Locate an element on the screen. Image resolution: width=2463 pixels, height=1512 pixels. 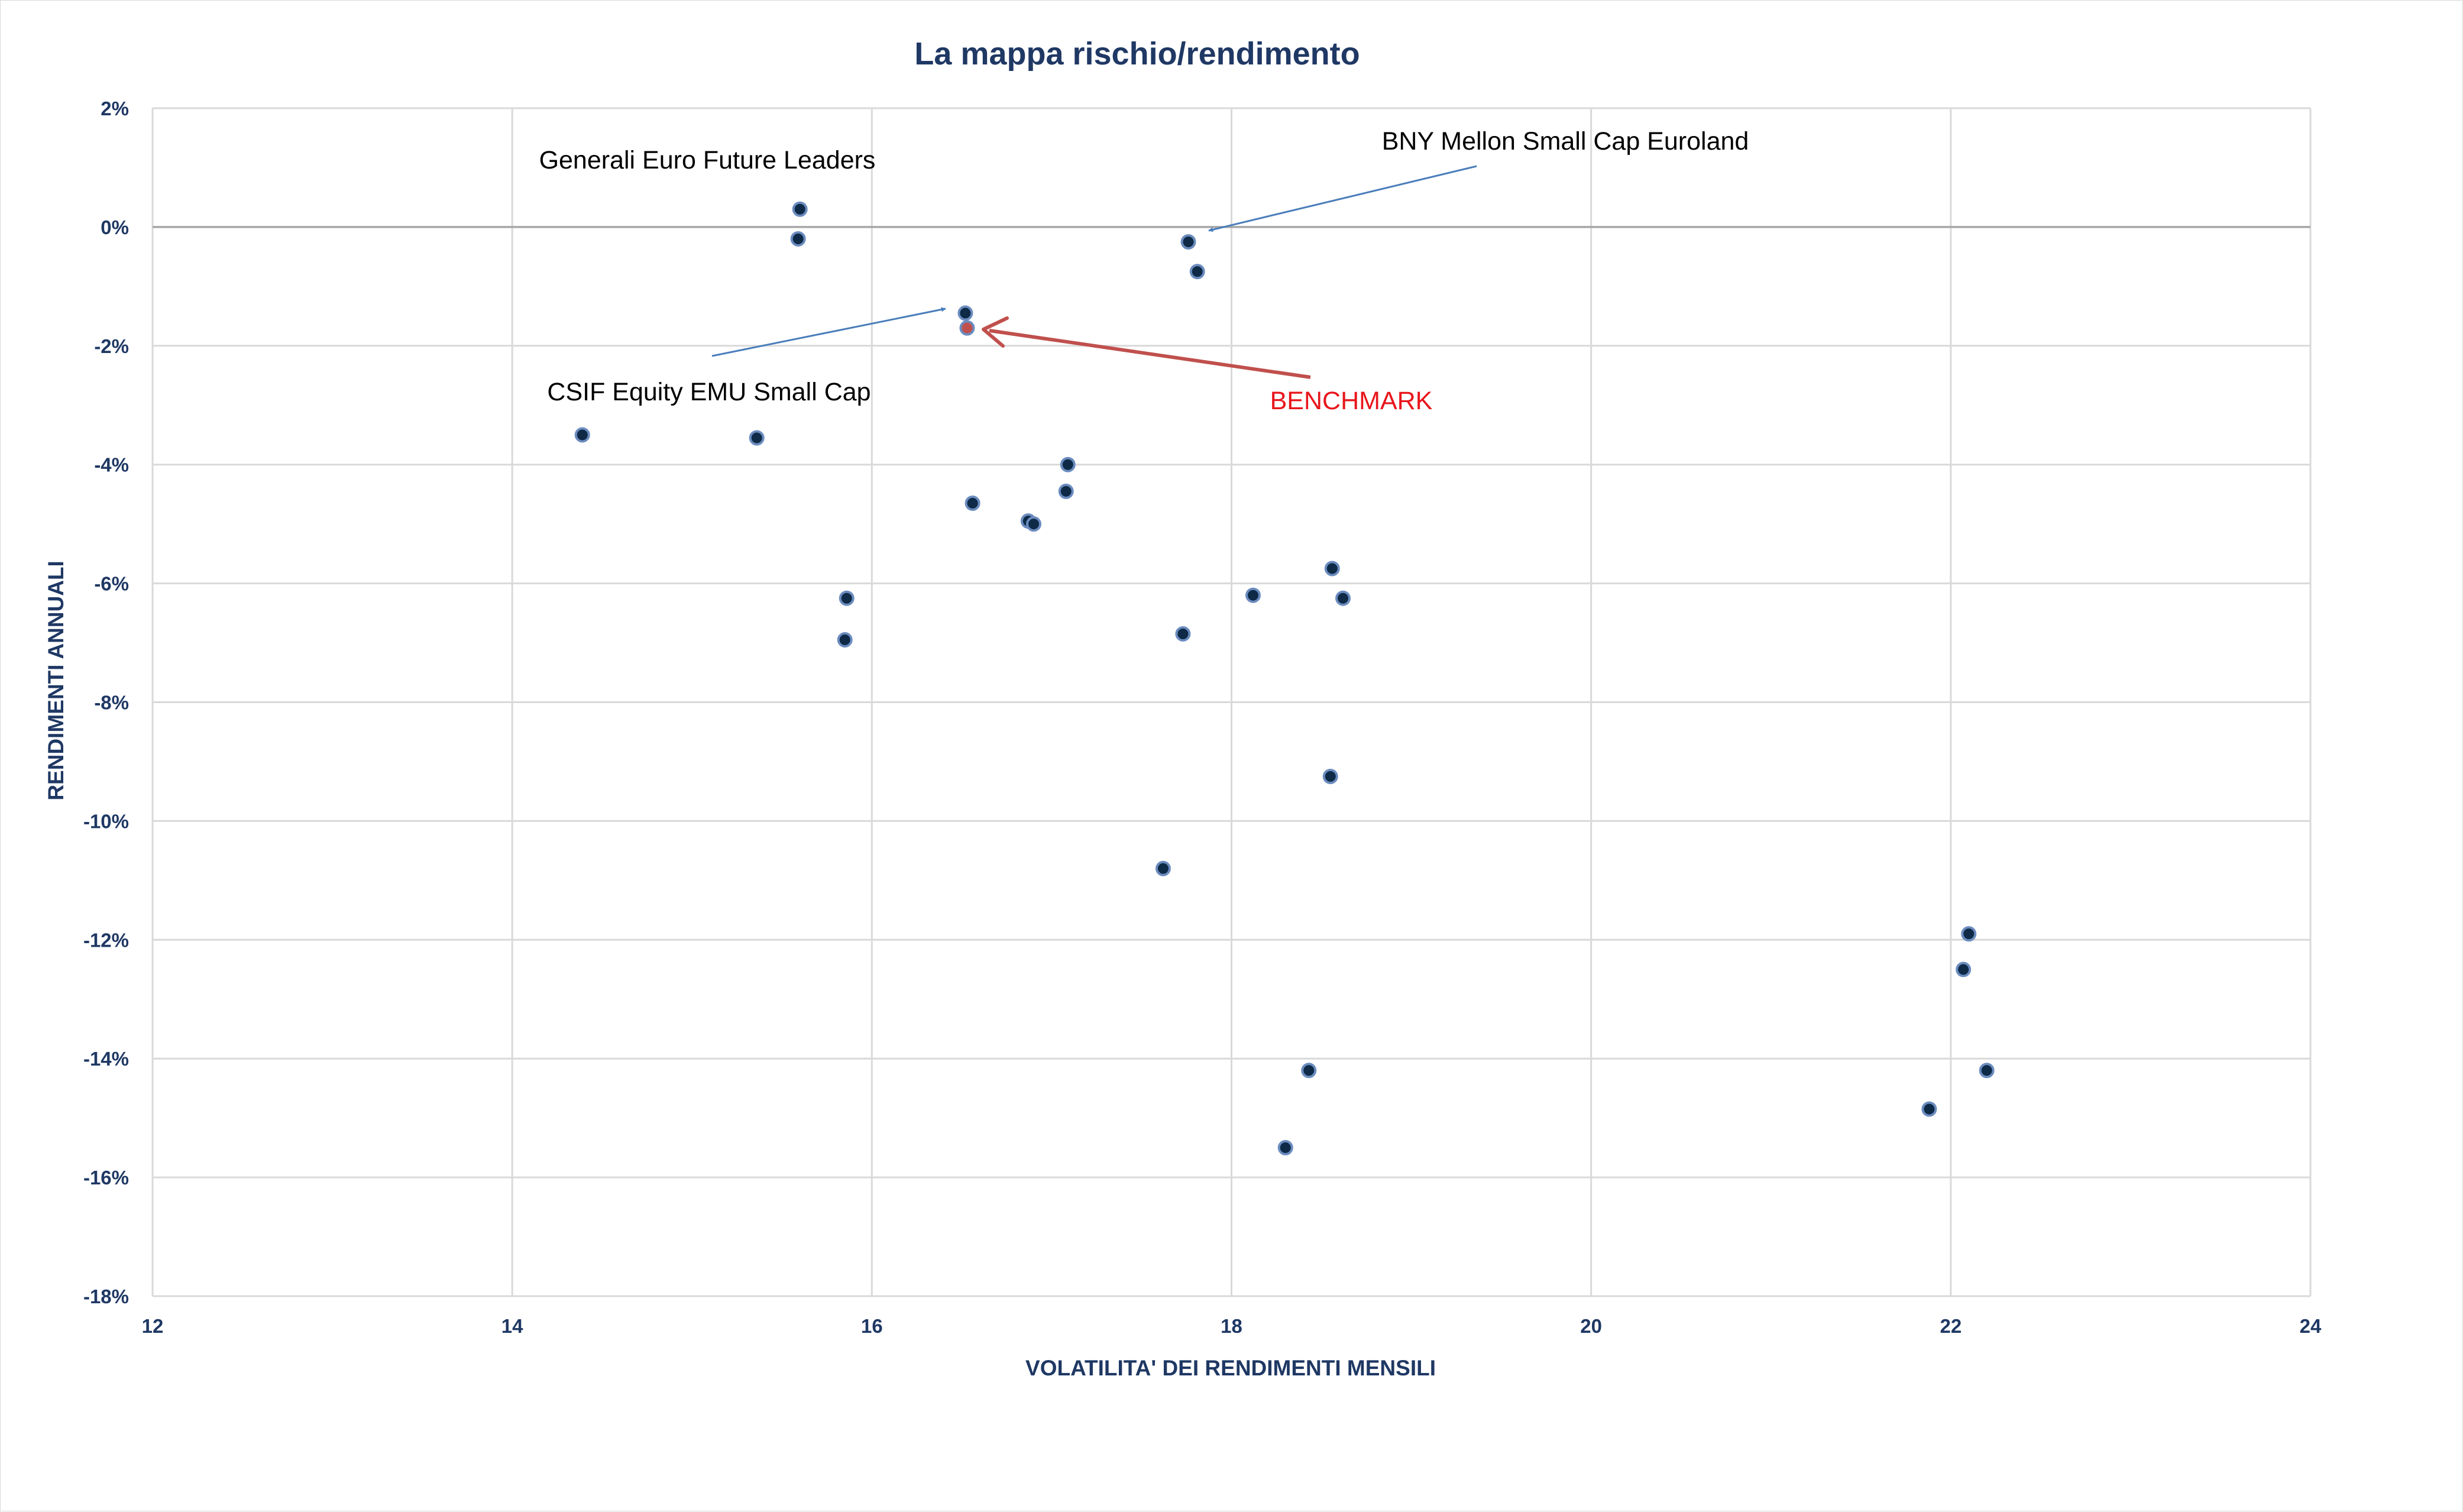
y-axis-title: RENDIMENTI ANNUALI is located at coordinates (56, 681).